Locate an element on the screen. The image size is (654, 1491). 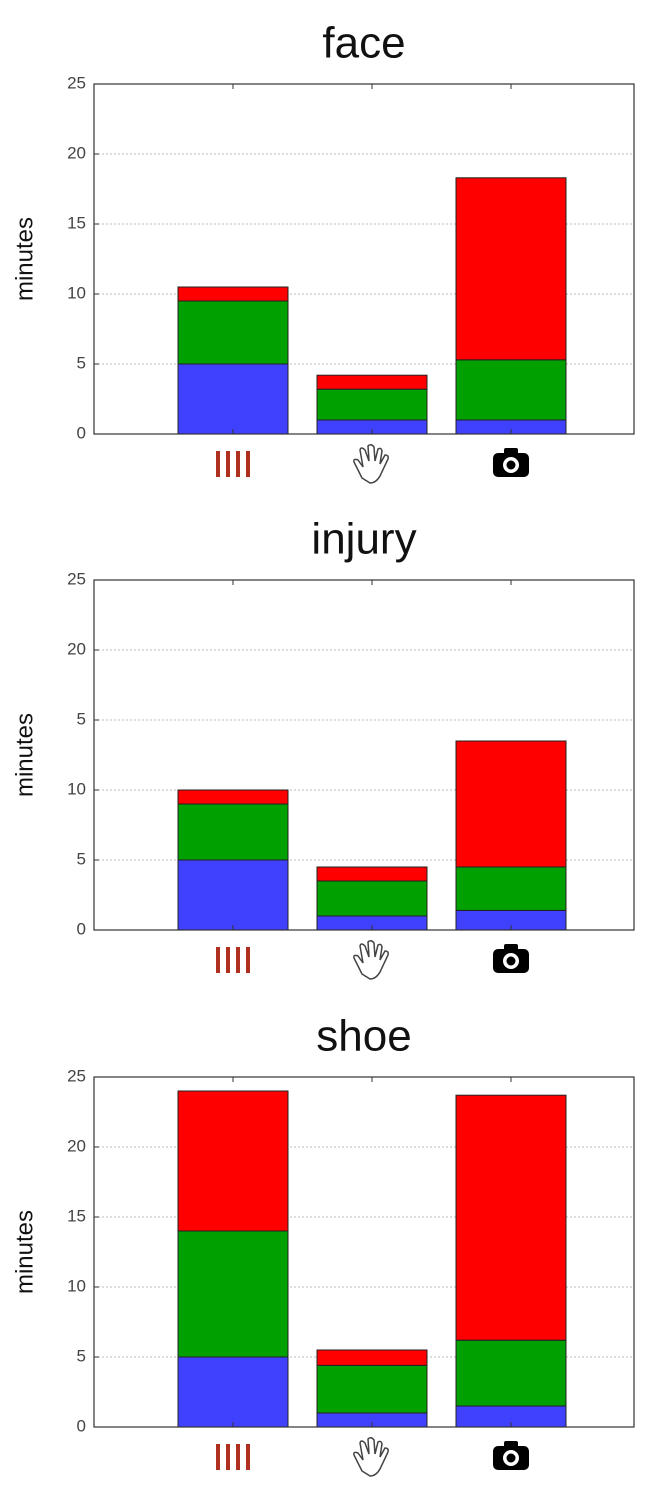
chart-title: injury is located at coordinates (363, 539).